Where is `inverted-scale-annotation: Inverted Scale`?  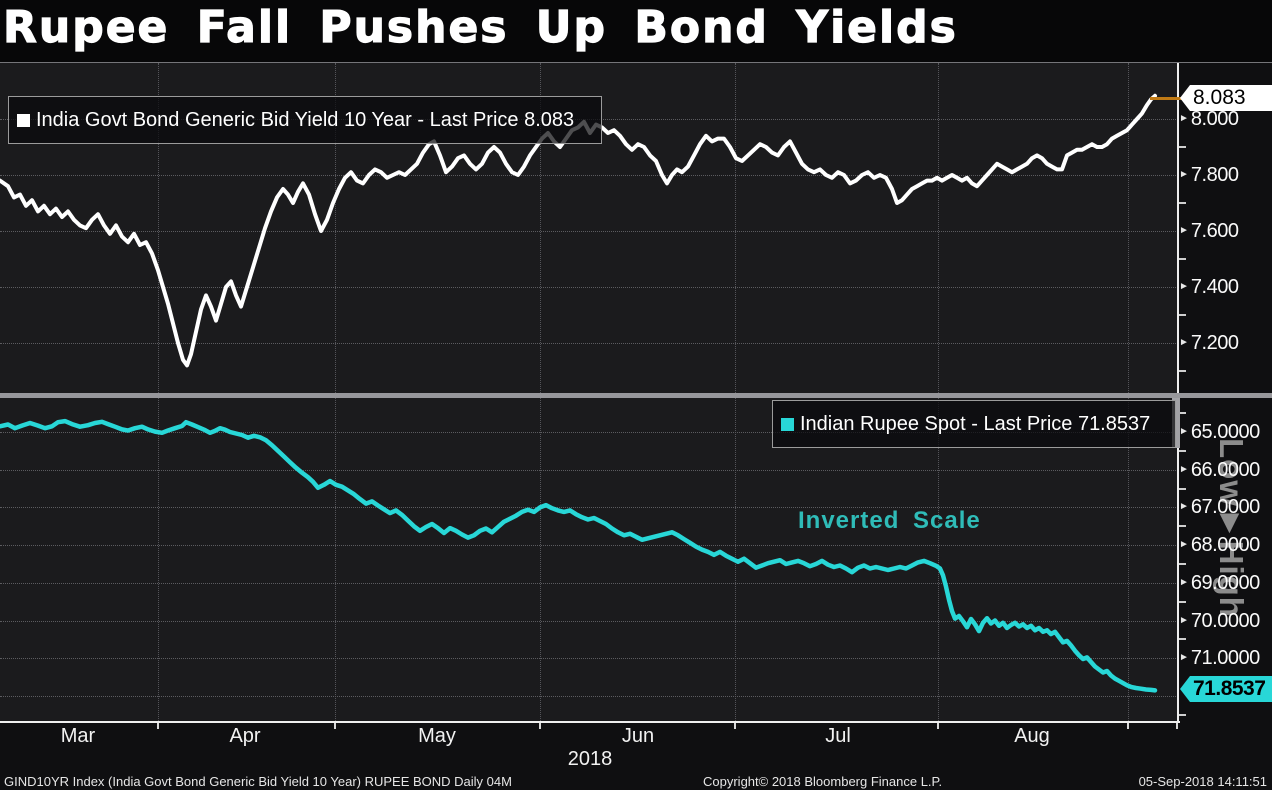 inverted-scale-annotation: Inverted Scale is located at coordinates (889, 520).